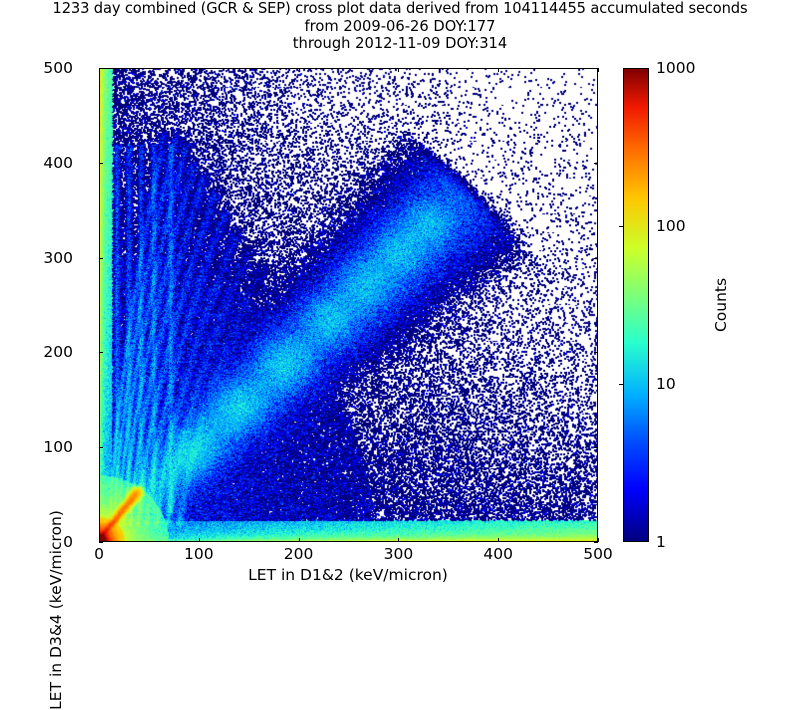 This screenshot has height=710, width=800. Describe the element at coordinates (58, 162) in the screenshot. I see `y-tick-label: 400` at that location.